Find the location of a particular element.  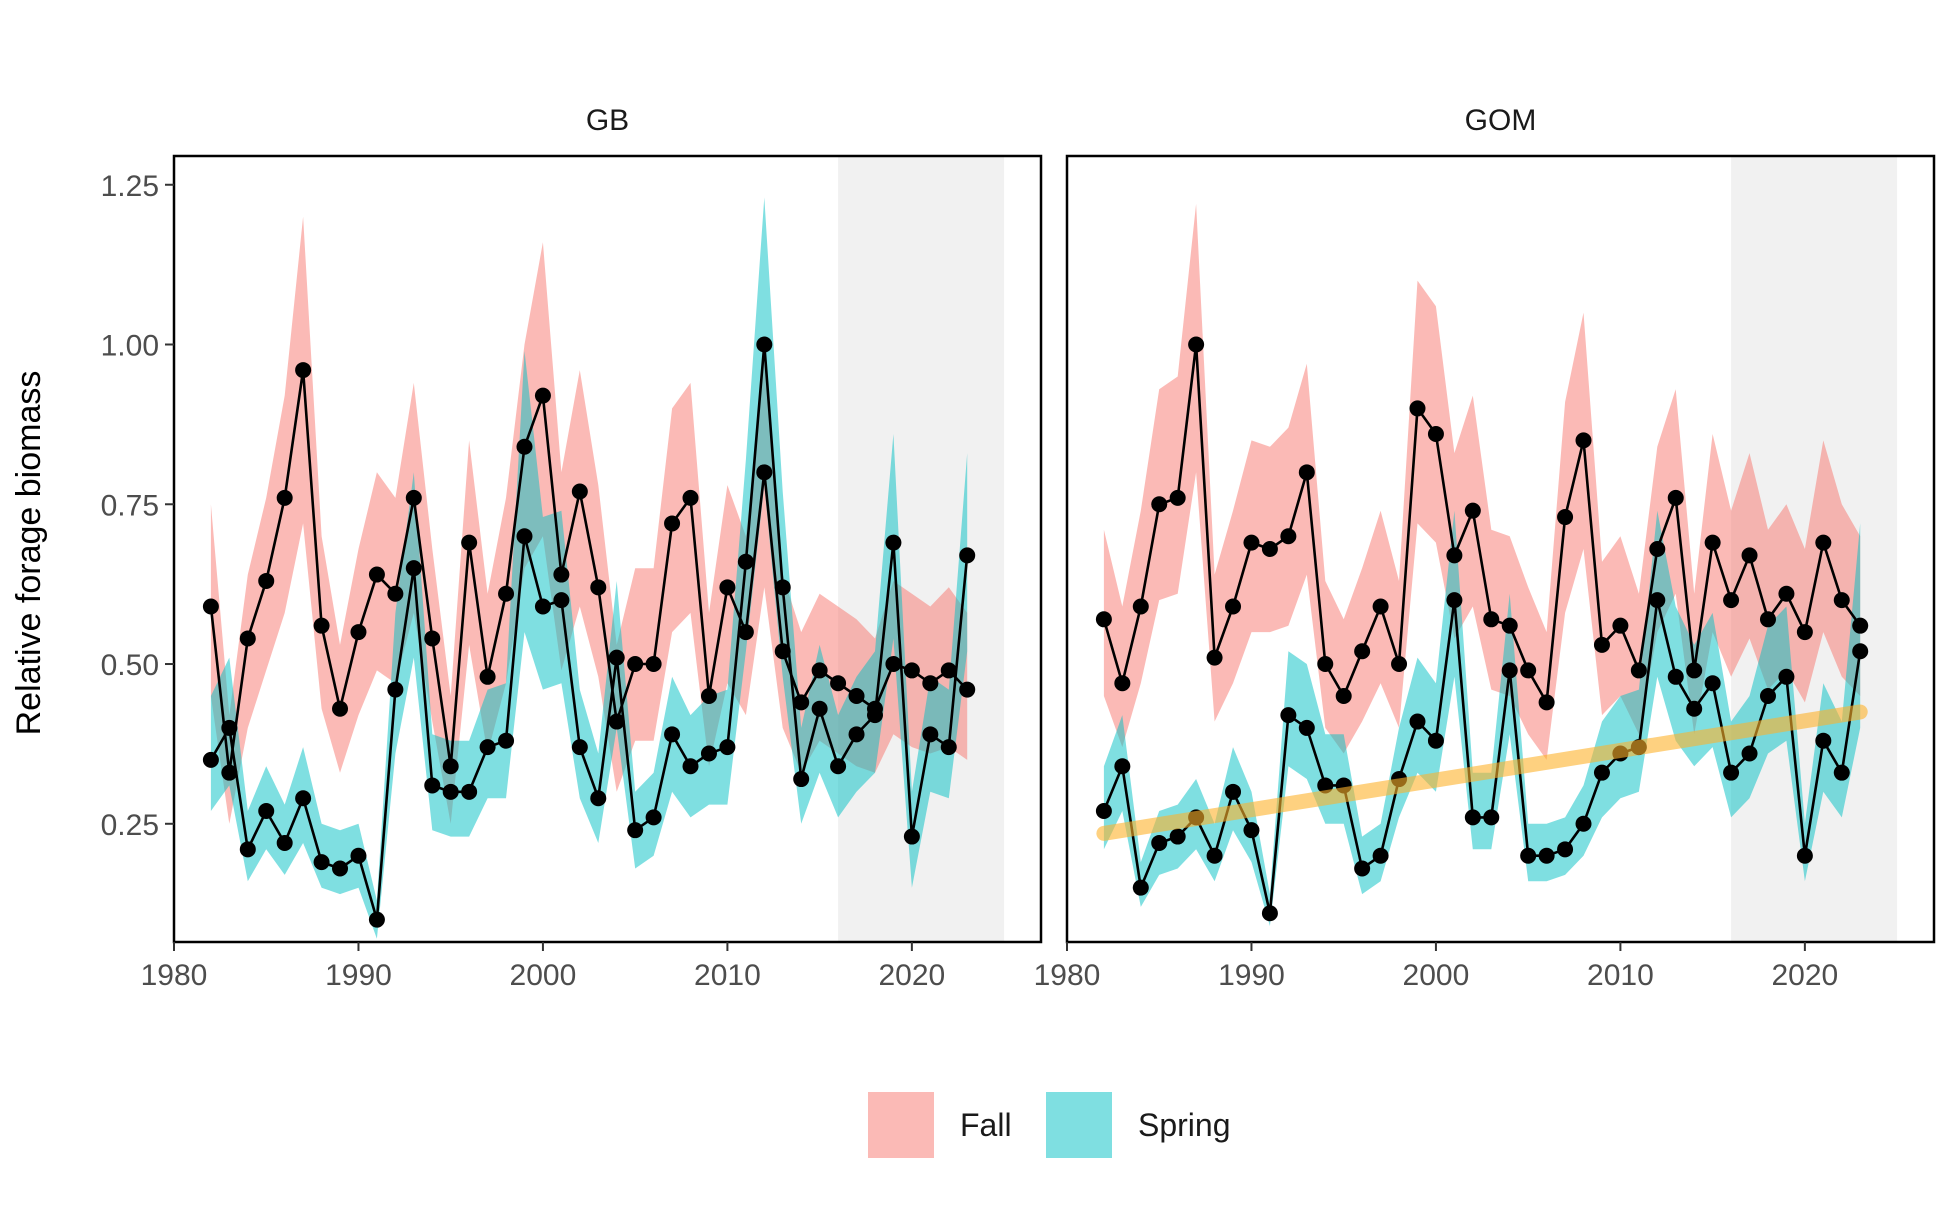

point-spring-gb-1995 is located at coordinates (450, 791).